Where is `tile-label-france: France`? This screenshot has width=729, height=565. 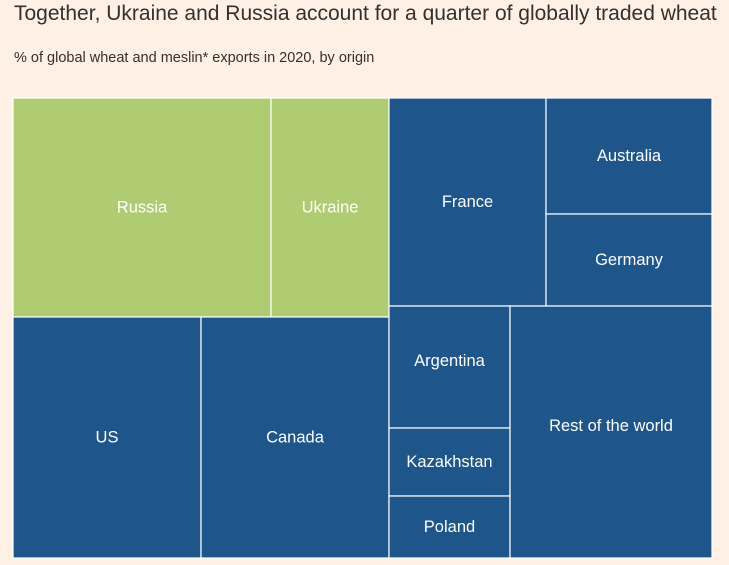
tile-label-france: France is located at coordinates (467, 202).